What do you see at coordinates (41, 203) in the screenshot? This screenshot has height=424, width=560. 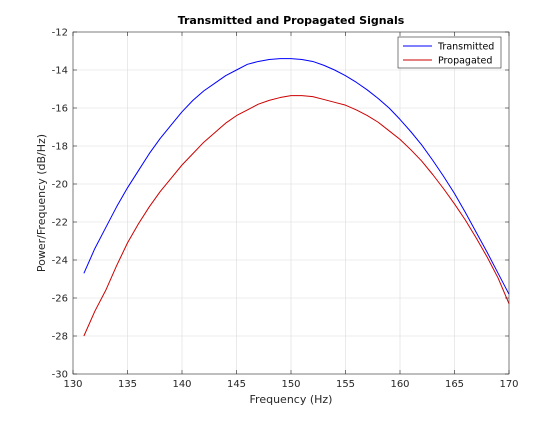 I see `y-axis-label: Power/Frequency (dB/Hz)` at bounding box center [41, 203].